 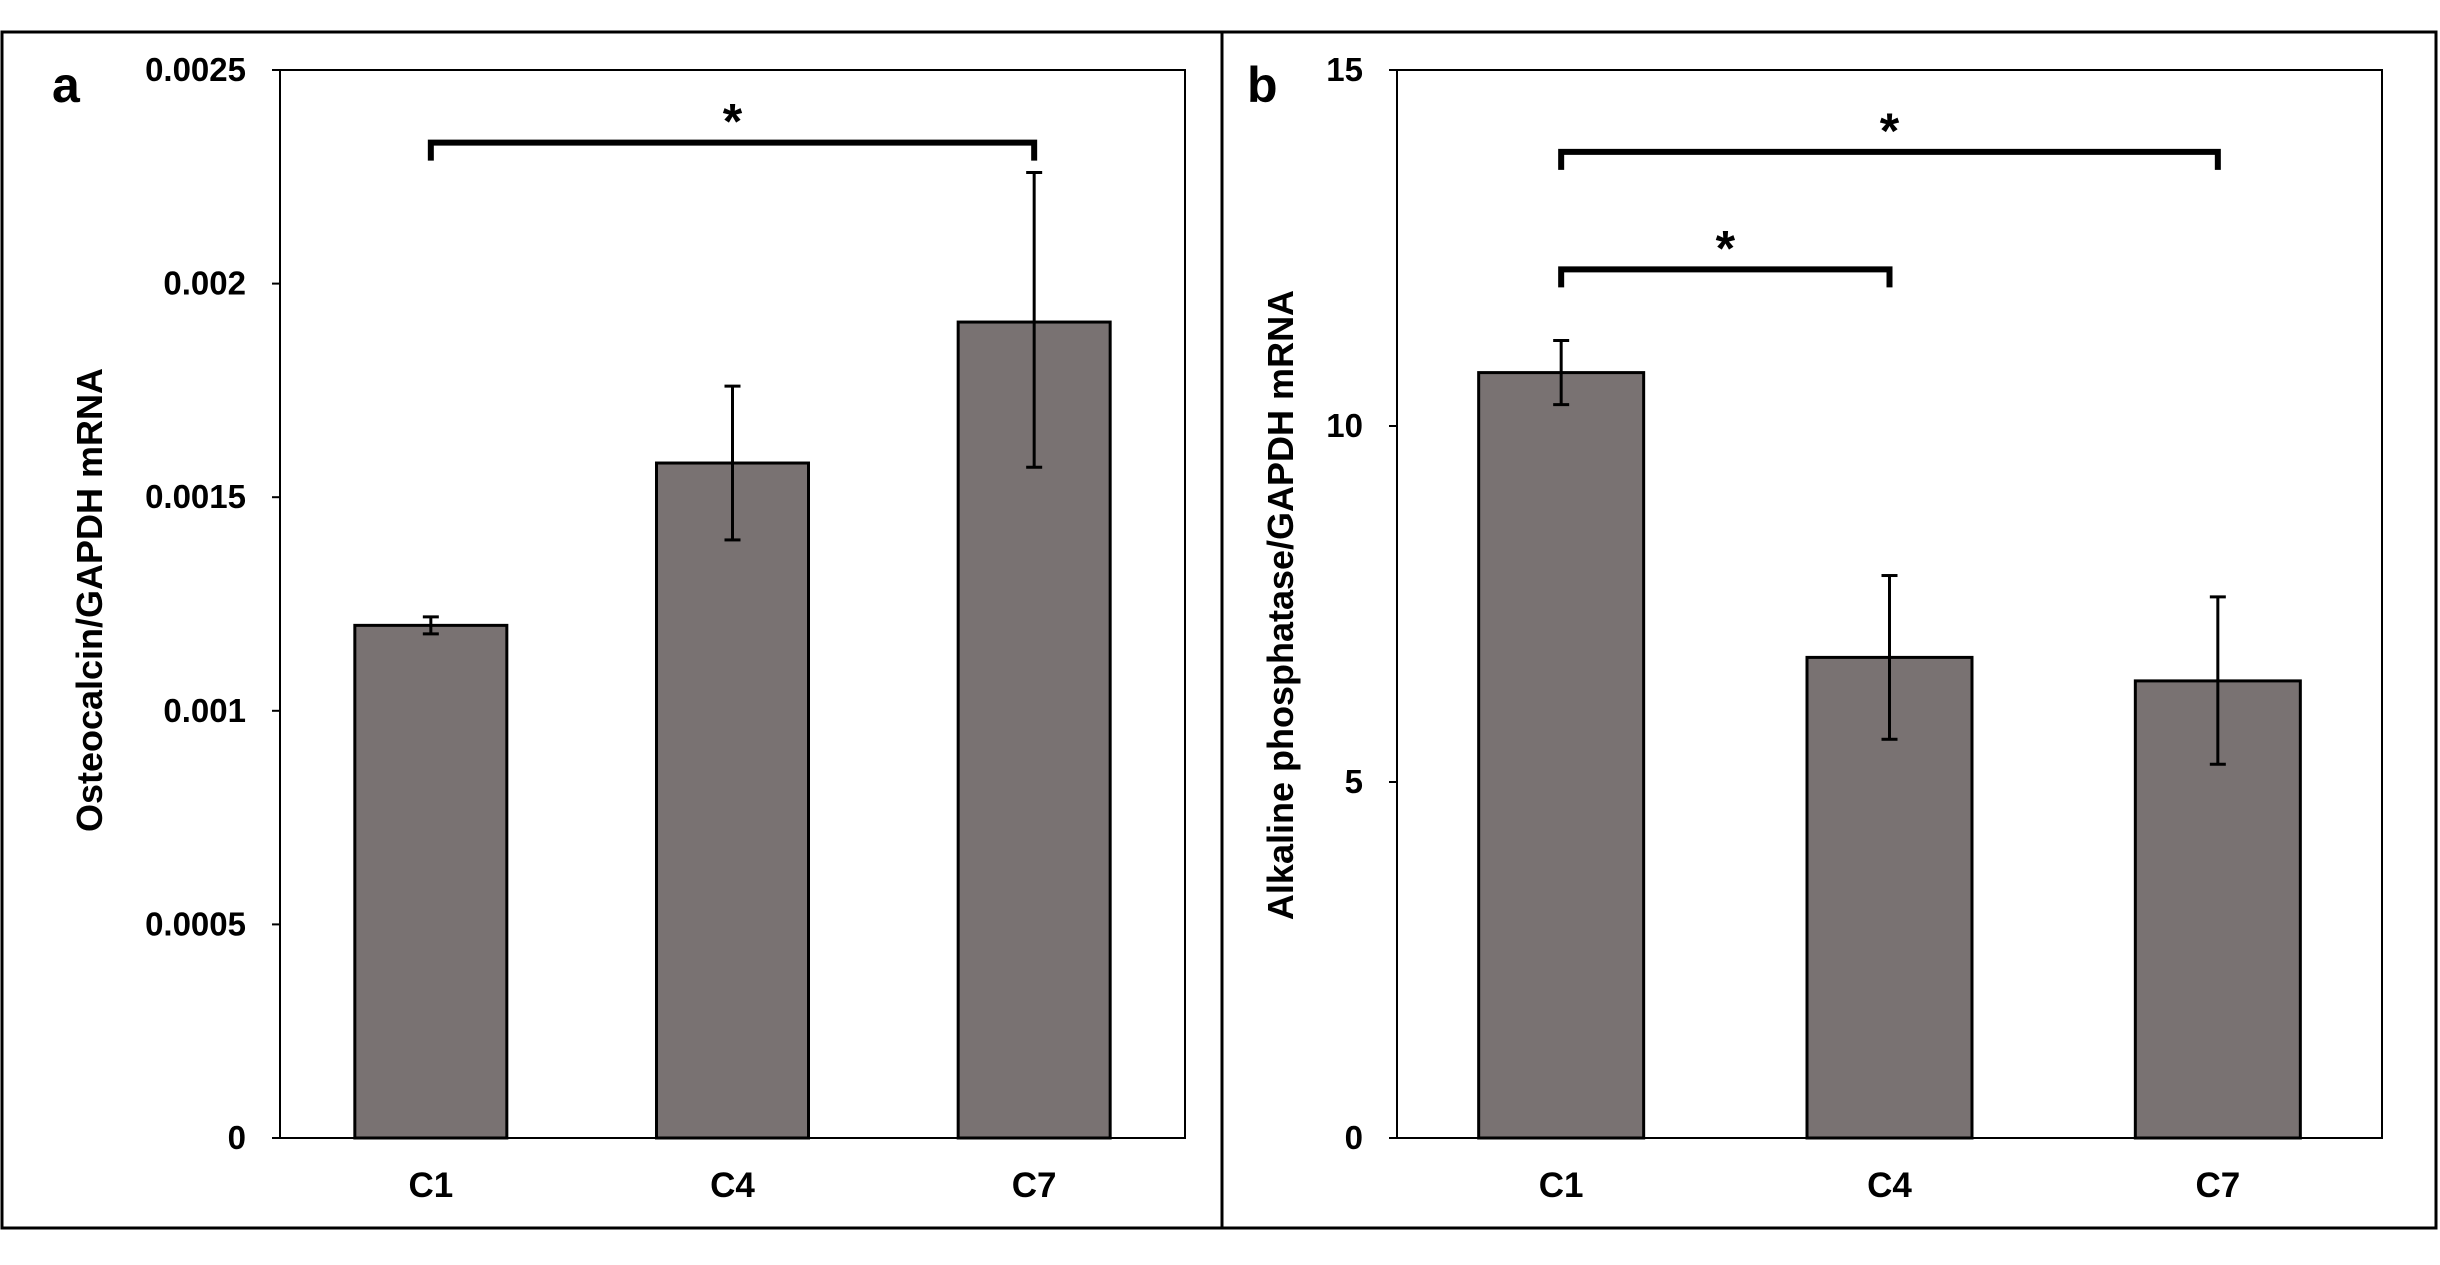 What do you see at coordinates (1262, 85) in the screenshot?
I see `panel-b-letter: b` at bounding box center [1262, 85].